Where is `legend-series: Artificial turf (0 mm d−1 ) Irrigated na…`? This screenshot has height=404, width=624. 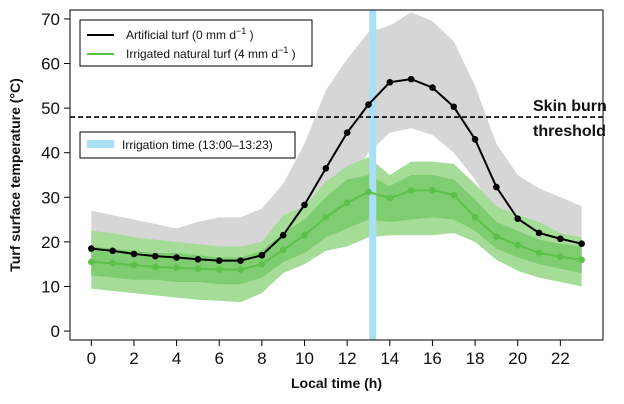 legend-series: Artificial turf (0 mm d−1 ) Irrigated na… is located at coordinates (196, 43).